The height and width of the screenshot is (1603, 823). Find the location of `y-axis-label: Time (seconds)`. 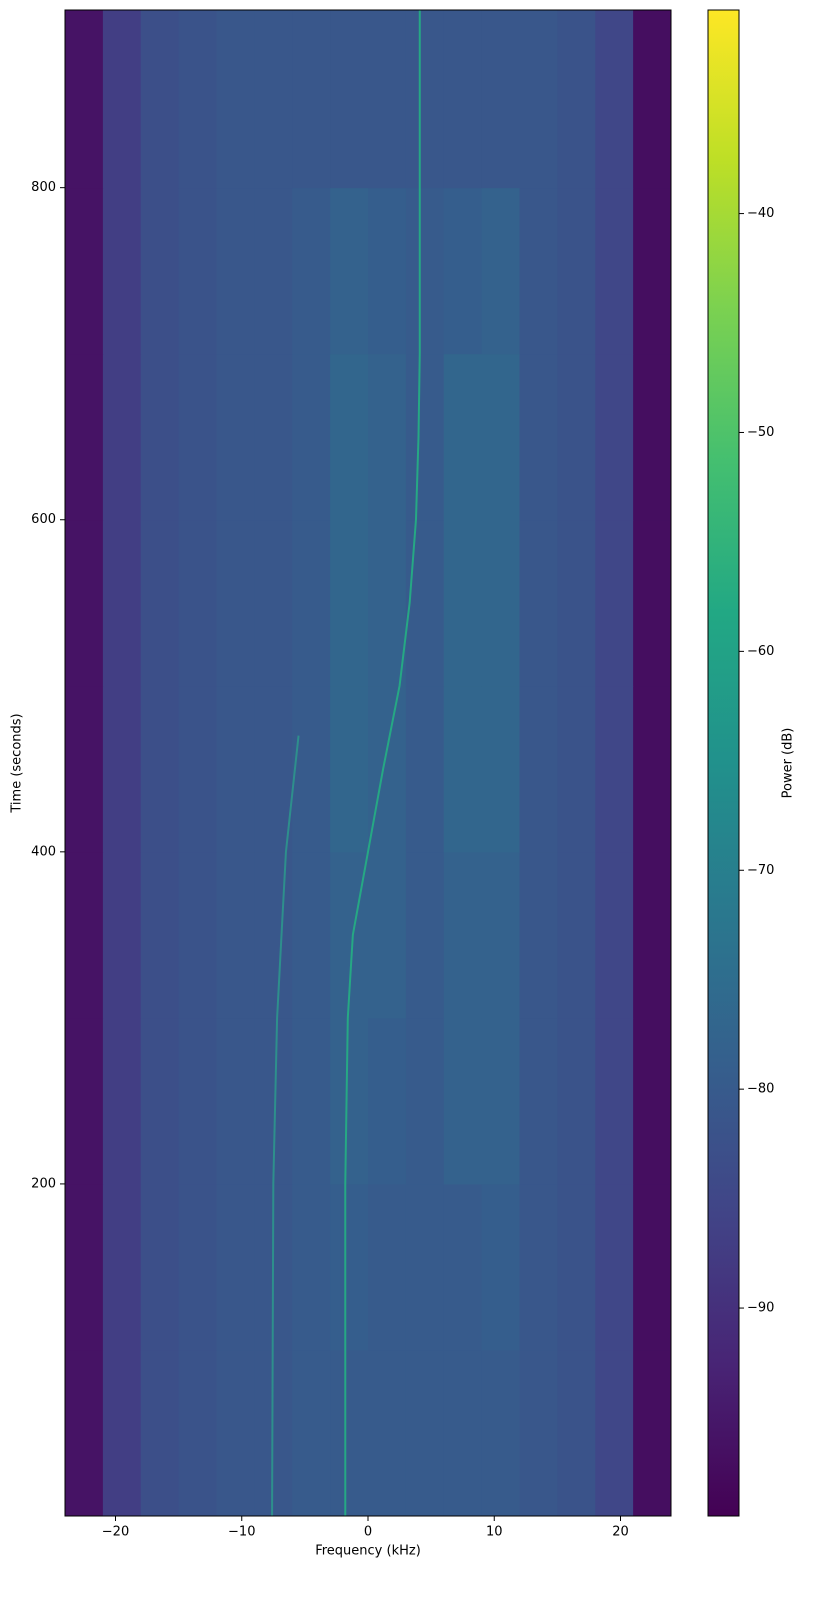

y-axis-label: Time (seconds) is located at coordinates (17, 763).